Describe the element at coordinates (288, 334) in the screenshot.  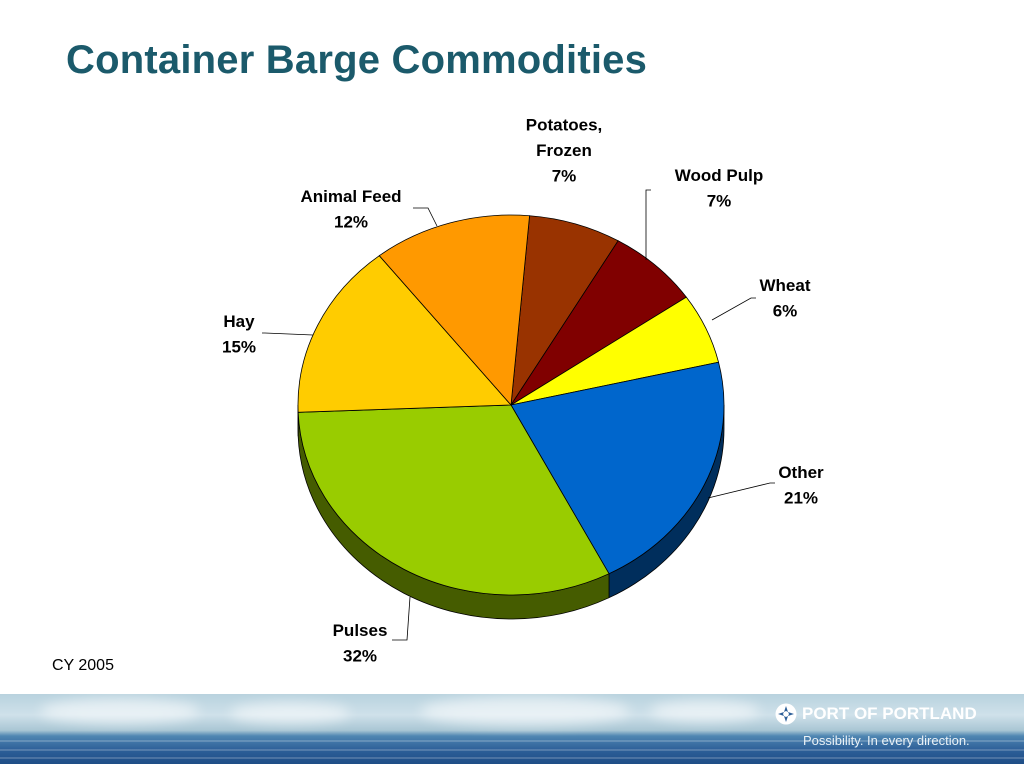
I see `leader-line-hay` at that location.